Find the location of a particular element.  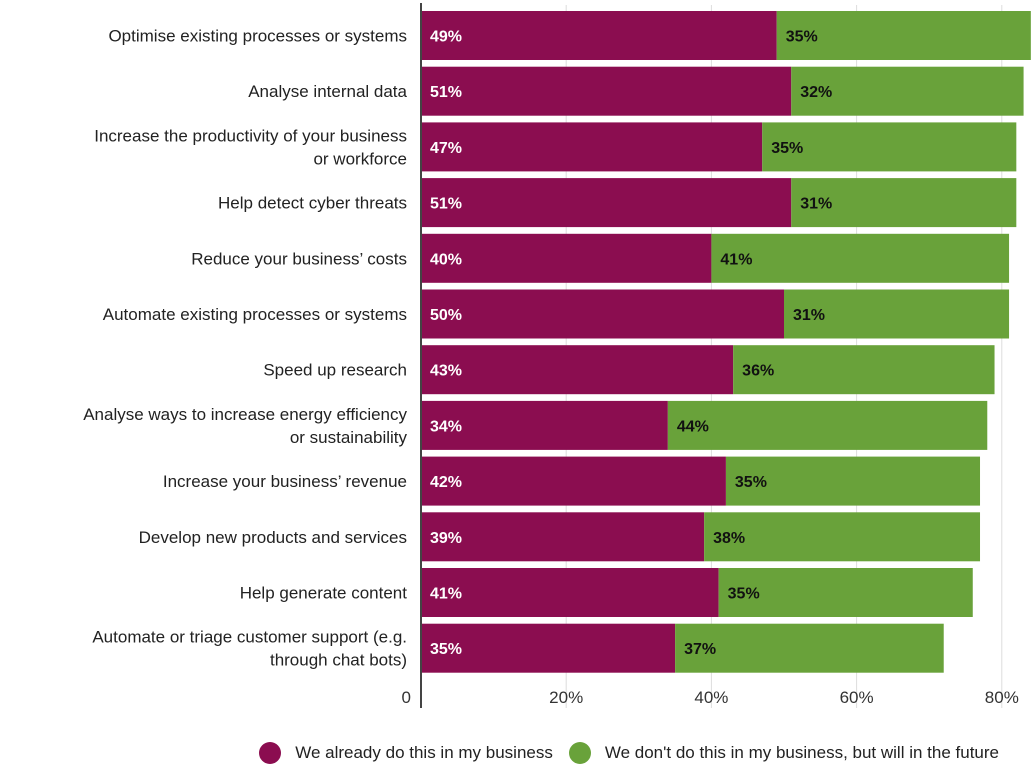

bar-value-label-already: 42% is located at coordinates (446, 482).